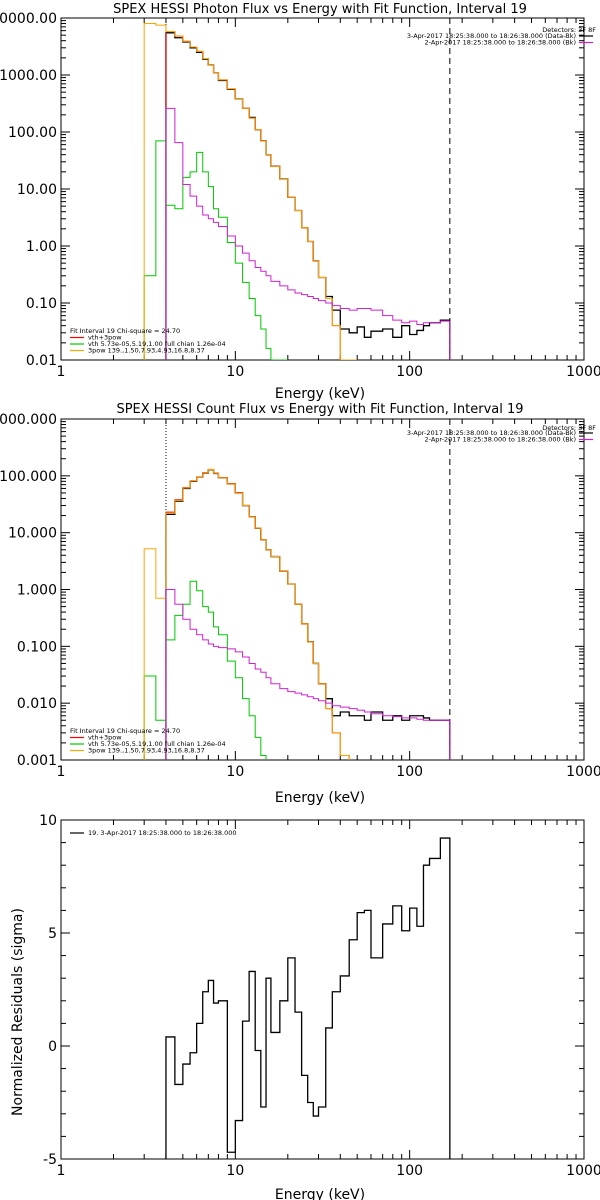 The height and width of the screenshot is (1200, 600). I want to click on series-vth-3pow, so click(257, 614).